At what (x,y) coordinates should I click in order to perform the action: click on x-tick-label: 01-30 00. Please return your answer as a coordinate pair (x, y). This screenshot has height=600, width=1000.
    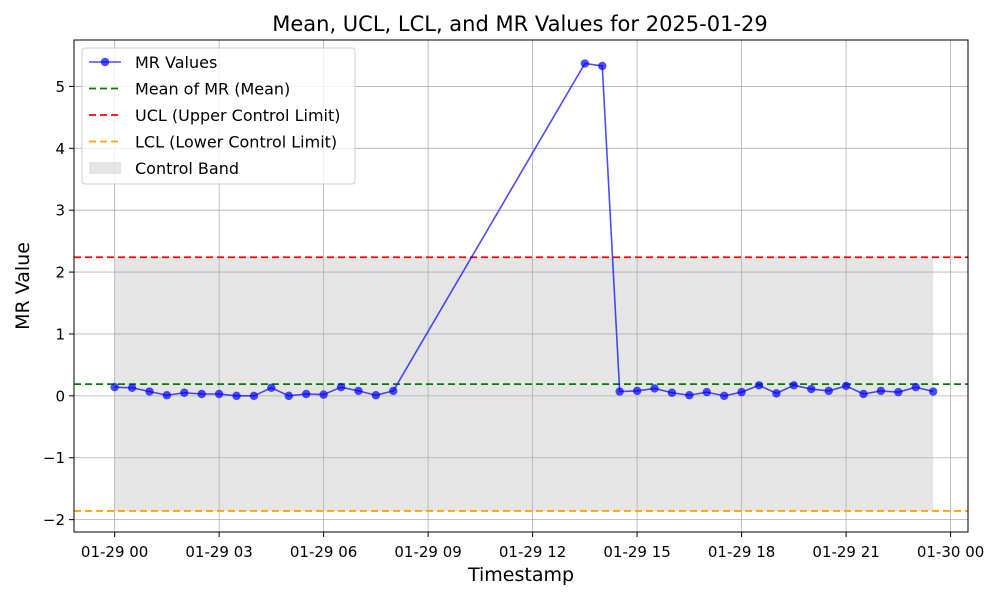
    Looking at the image, I should click on (950, 552).